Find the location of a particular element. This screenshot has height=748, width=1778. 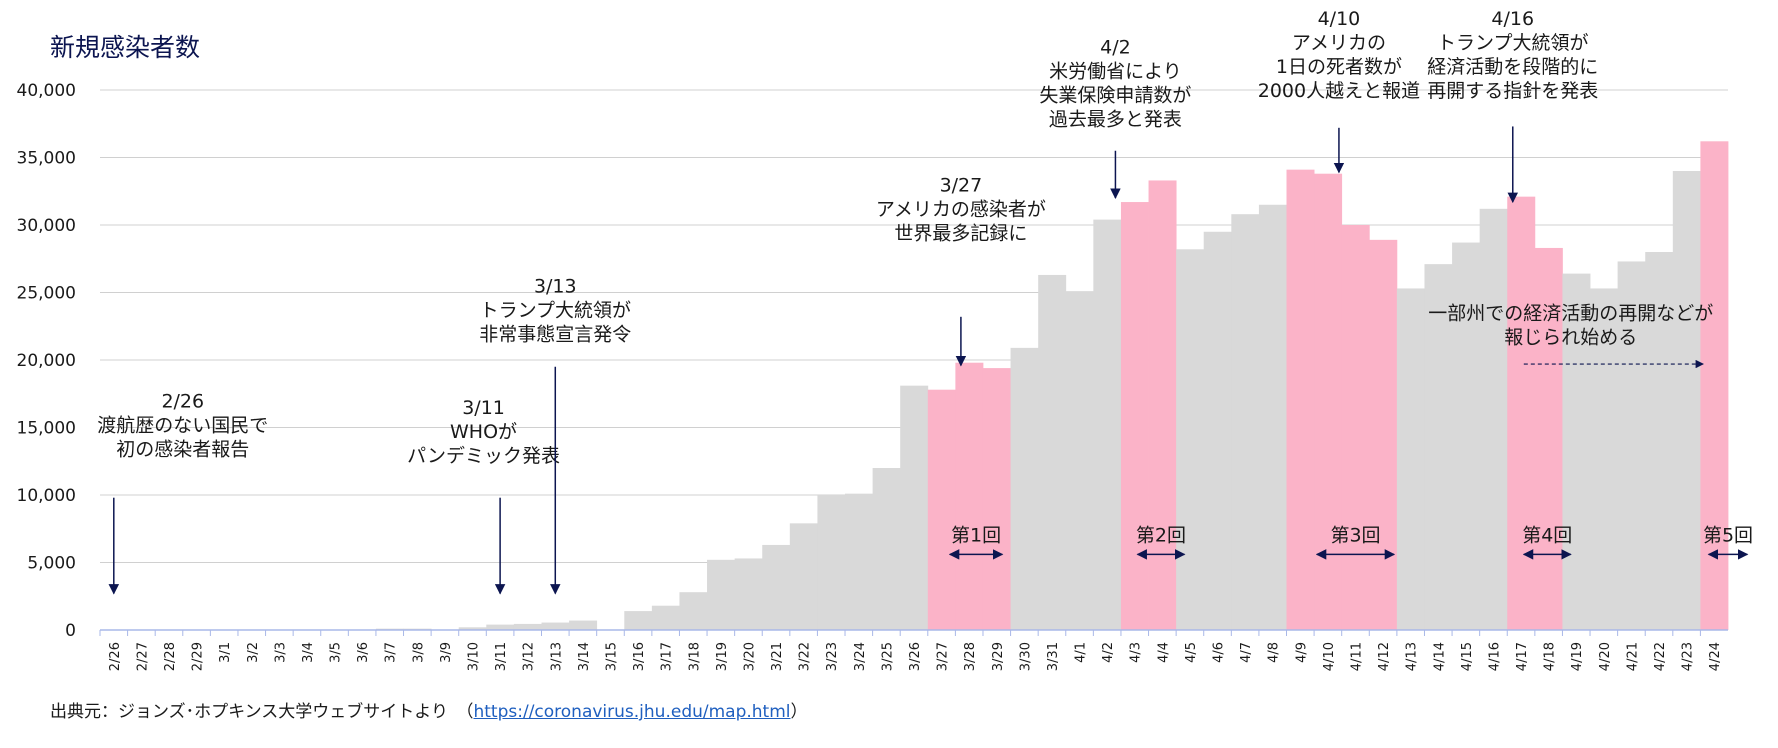

x-tick-label: 3/10 is located at coordinates (474, 656).